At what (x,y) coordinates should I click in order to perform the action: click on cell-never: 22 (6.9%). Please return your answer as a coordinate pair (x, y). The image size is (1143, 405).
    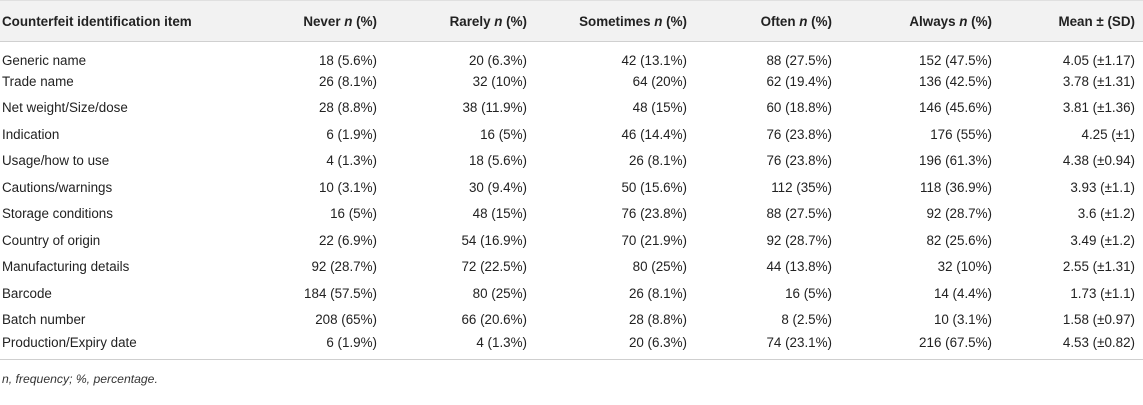
    Looking at the image, I should click on (347, 240).